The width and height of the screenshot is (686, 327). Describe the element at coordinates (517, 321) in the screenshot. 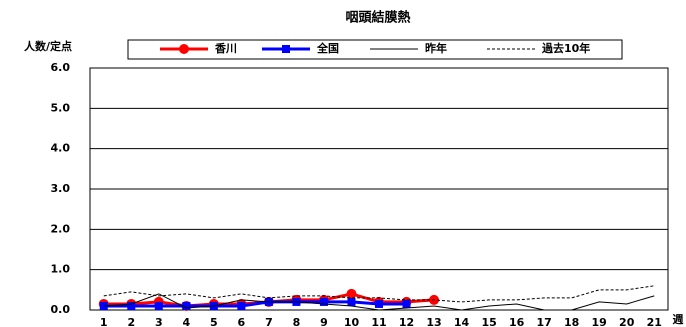

I see `x-tick-label: 16` at that location.